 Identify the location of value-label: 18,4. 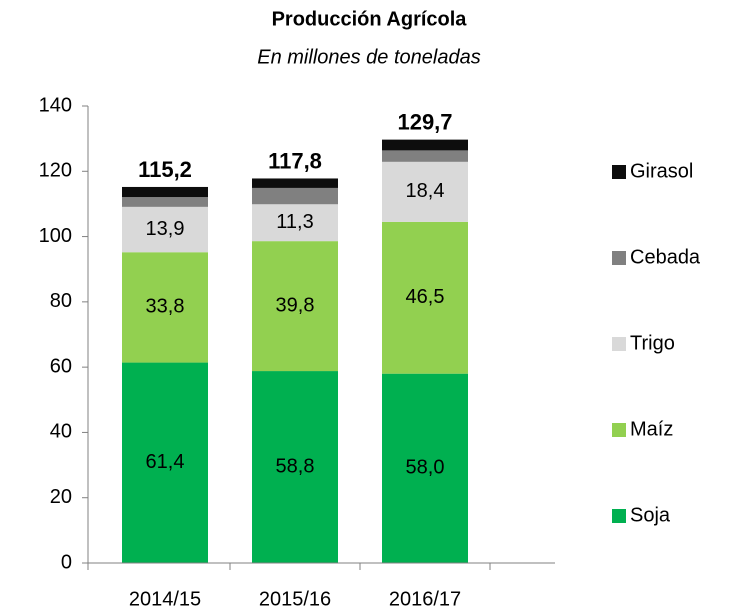
(425, 191).